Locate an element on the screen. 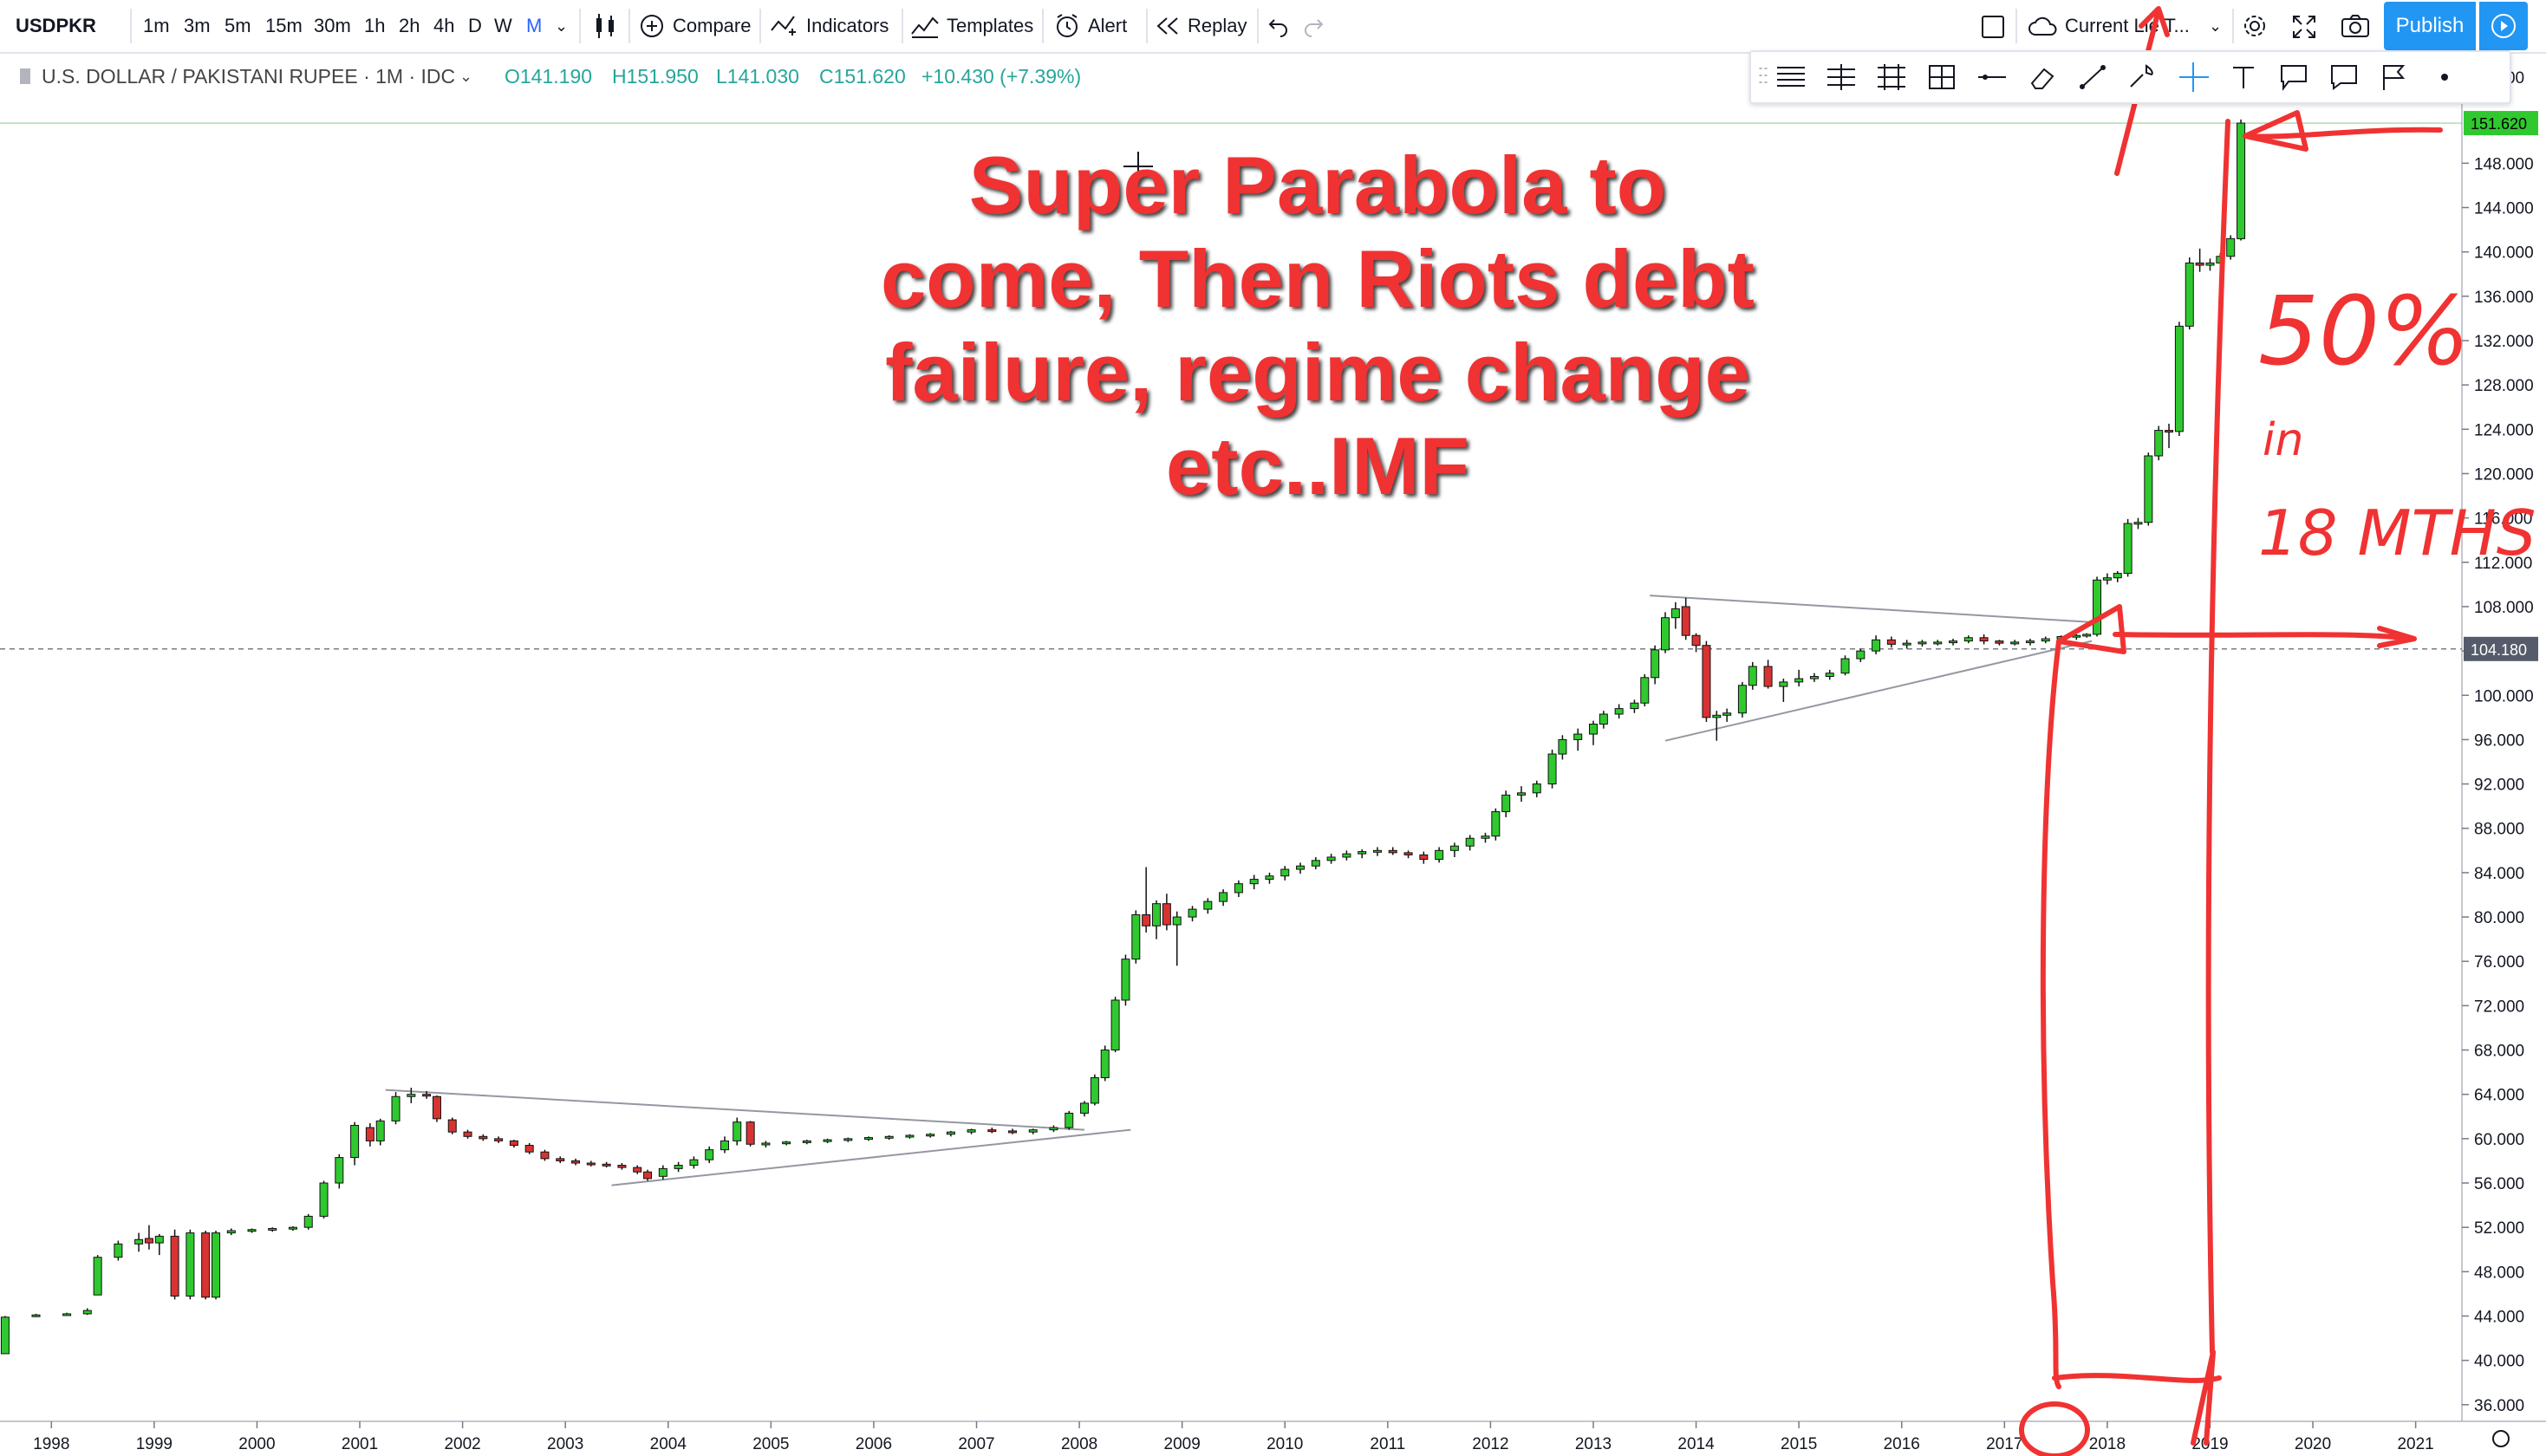 The height and width of the screenshot is (1456, 2546). price-axis-label: 132.000 is located at coordinates (2504, 342).